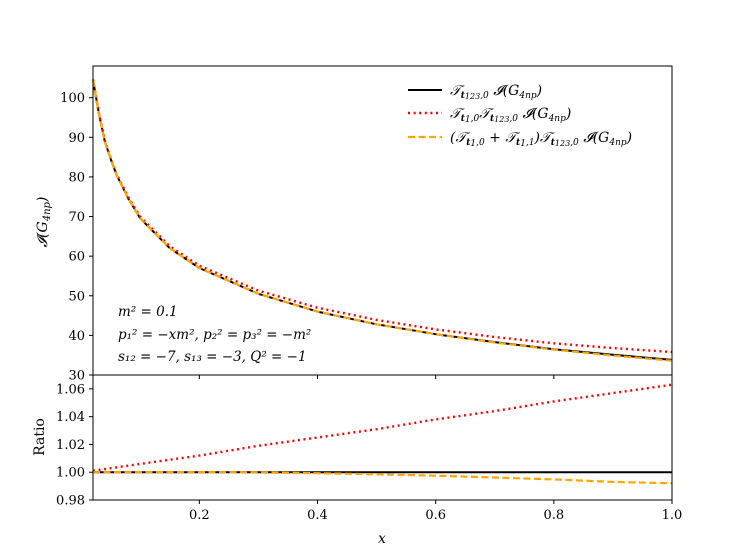  I want to click on x-tick-label: 0.8, so click(553, 515).